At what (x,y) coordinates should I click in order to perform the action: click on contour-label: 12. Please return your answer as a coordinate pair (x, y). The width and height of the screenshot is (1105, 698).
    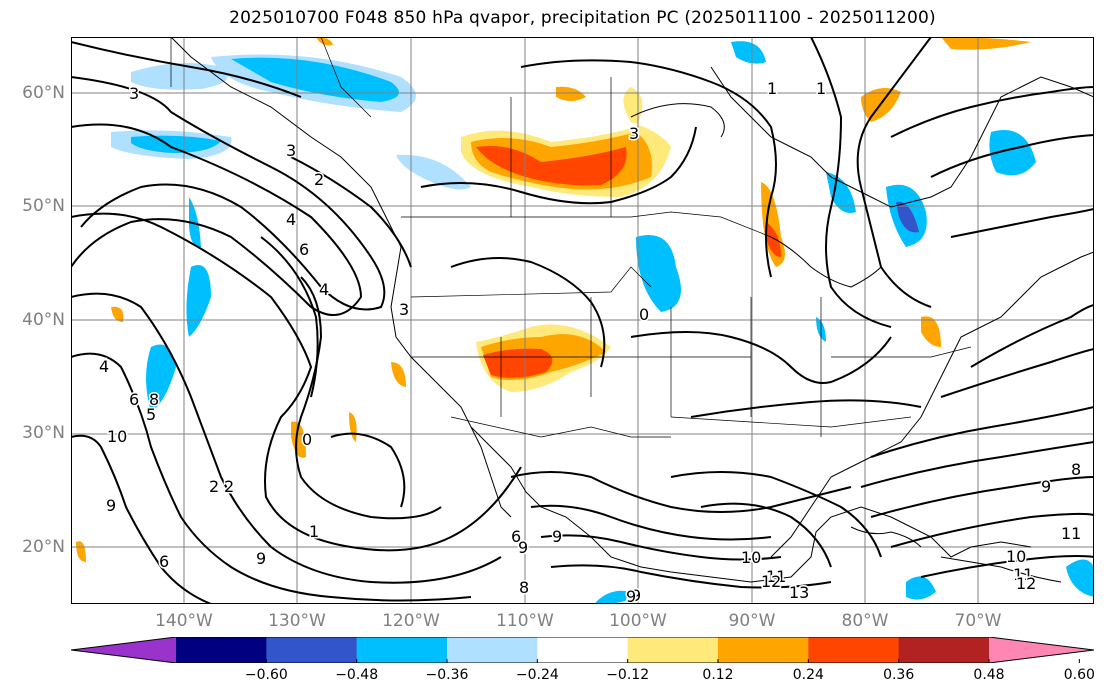
    Looking at the image, I should click on (771, 581).